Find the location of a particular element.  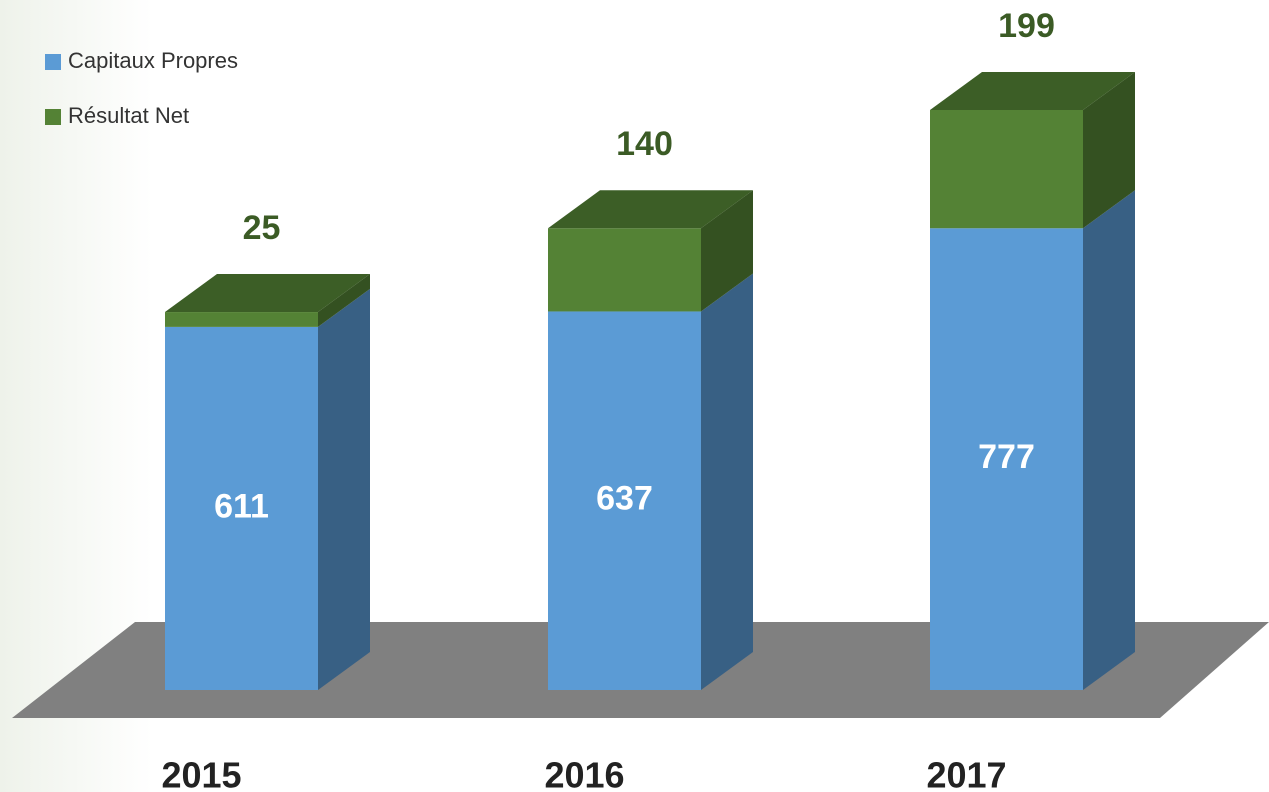

legend-label: Résultat Net is located at coordinates (128, 115).